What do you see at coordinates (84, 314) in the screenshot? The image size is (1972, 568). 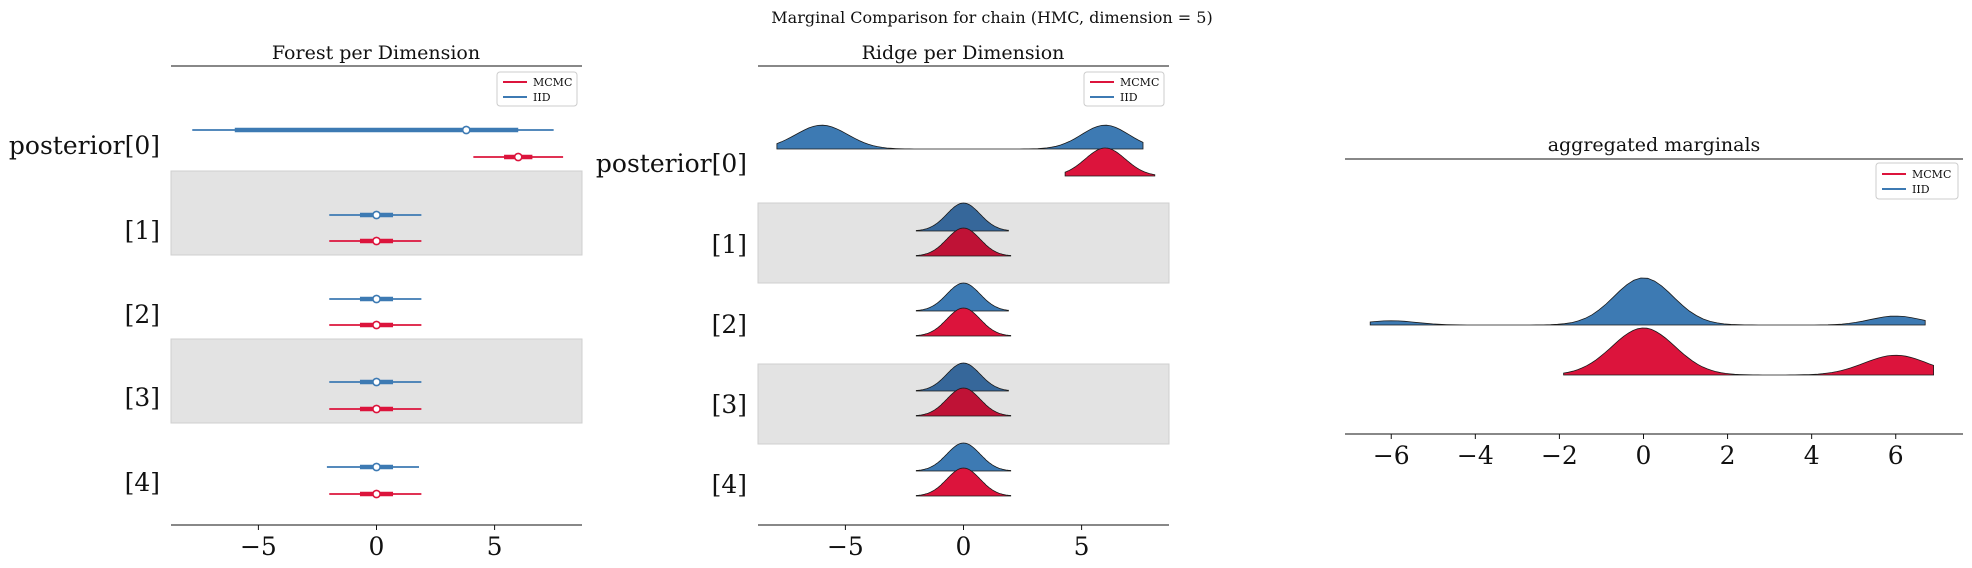 I see `forest-row-labels: posterior[0] [1] [2] [3] [4]` at bounding box center [84, 314].